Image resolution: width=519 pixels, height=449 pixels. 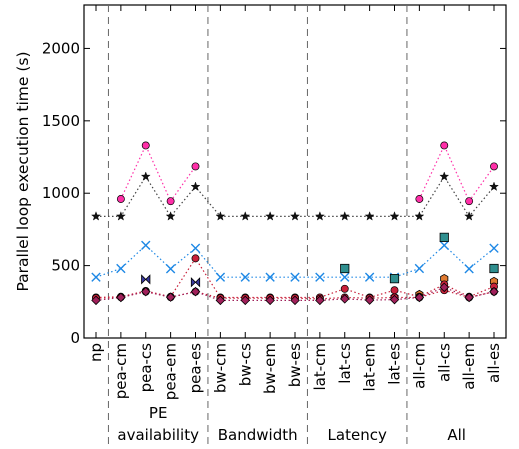 I want to click on x-tick-label: bw-cs, so click(x=245, y=364).